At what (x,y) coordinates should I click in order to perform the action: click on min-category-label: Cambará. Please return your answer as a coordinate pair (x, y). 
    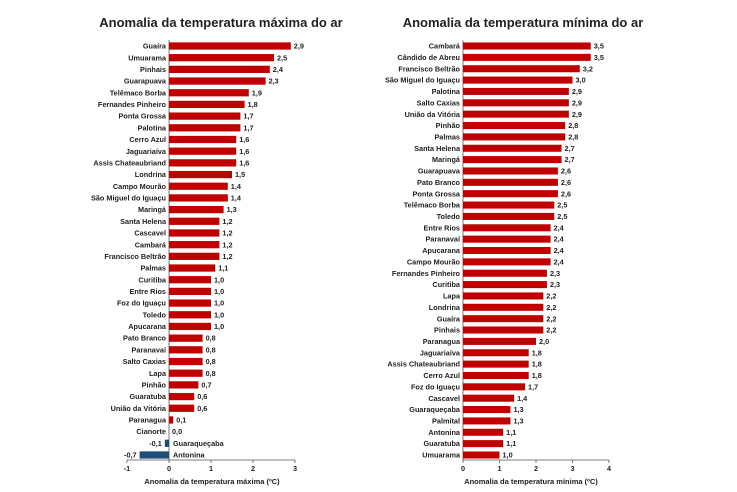
    Looking at the image, I should click on (445, 46).